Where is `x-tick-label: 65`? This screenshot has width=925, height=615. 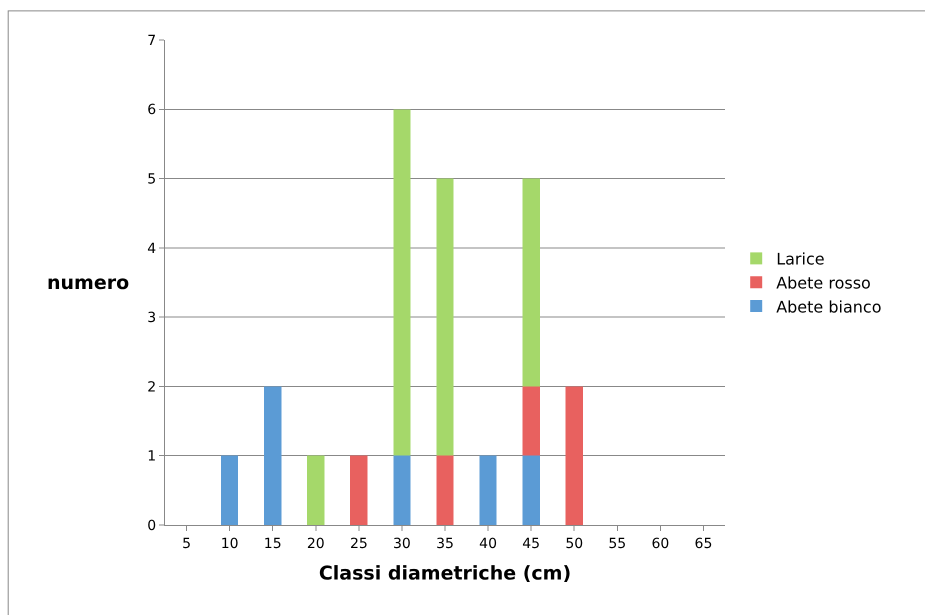
x-tick-label: 65 is located at coordinates (703, 544).